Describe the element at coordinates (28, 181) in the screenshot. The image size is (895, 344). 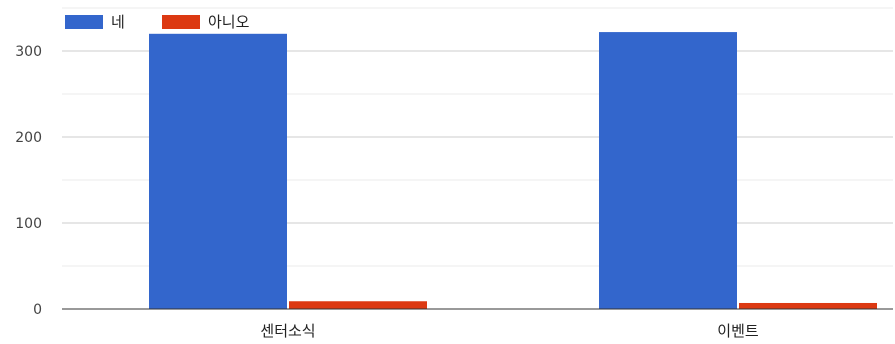
I see `y-axis-ticks: 0 100 200 300` at that location.